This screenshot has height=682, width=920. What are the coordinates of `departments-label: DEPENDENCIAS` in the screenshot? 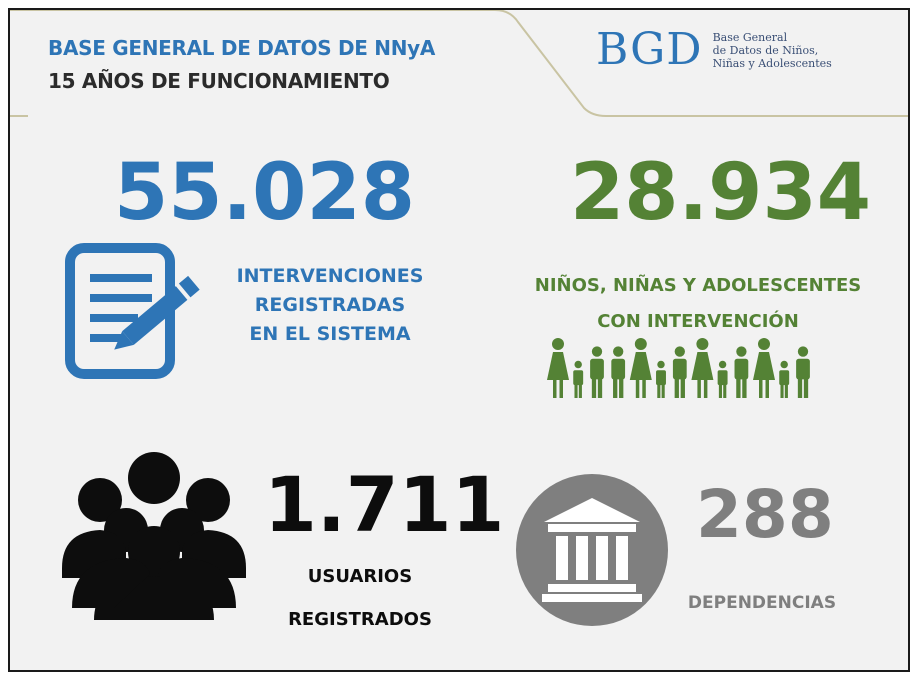 It's located at (762, 603).